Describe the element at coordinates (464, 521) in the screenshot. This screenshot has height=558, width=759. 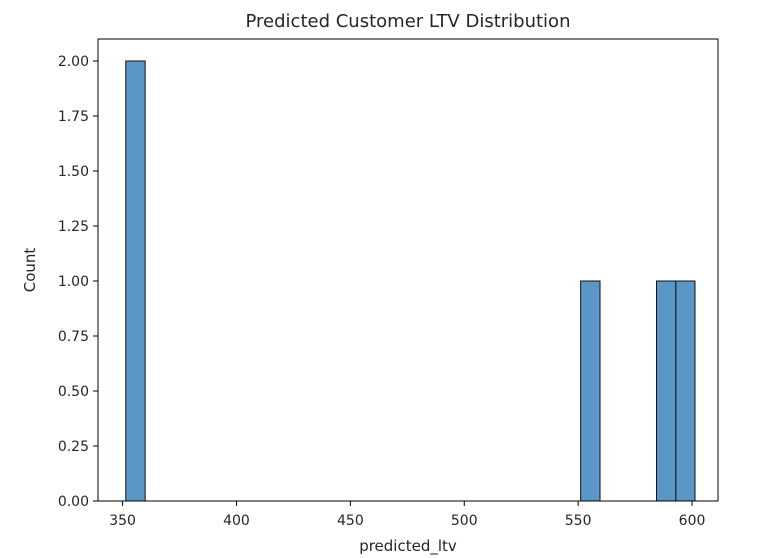
I see `x-tick-label-3: 500` at that location.